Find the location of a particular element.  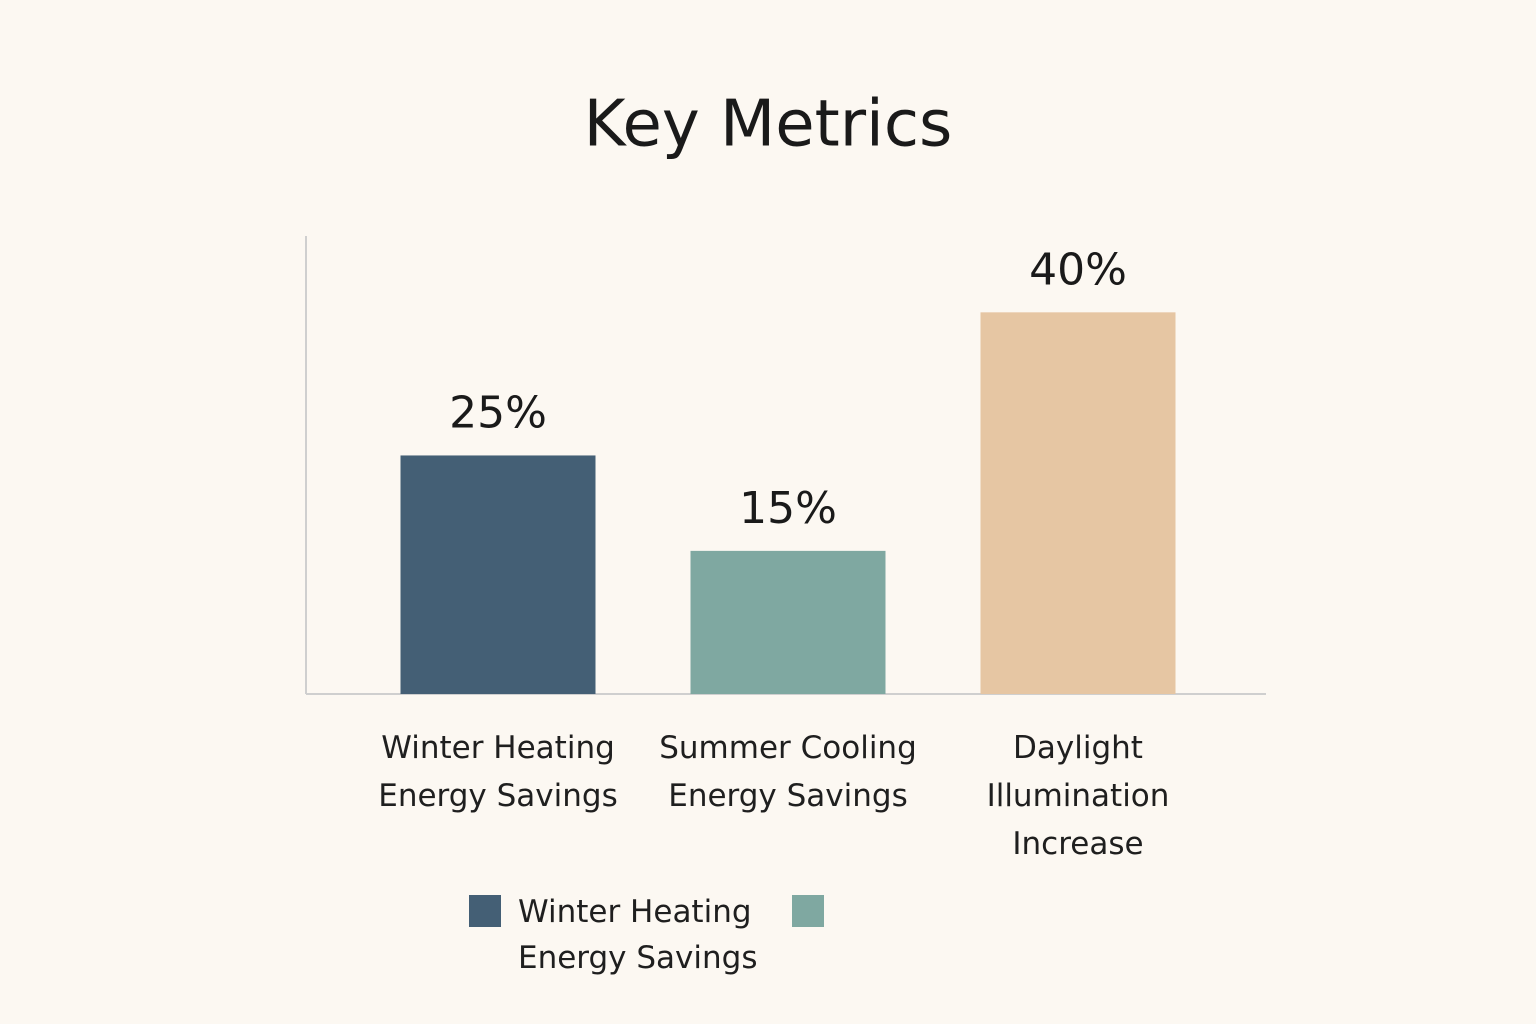

x-tick-label: Winter Heating Energy Savings is located at coordinates (498, 772).